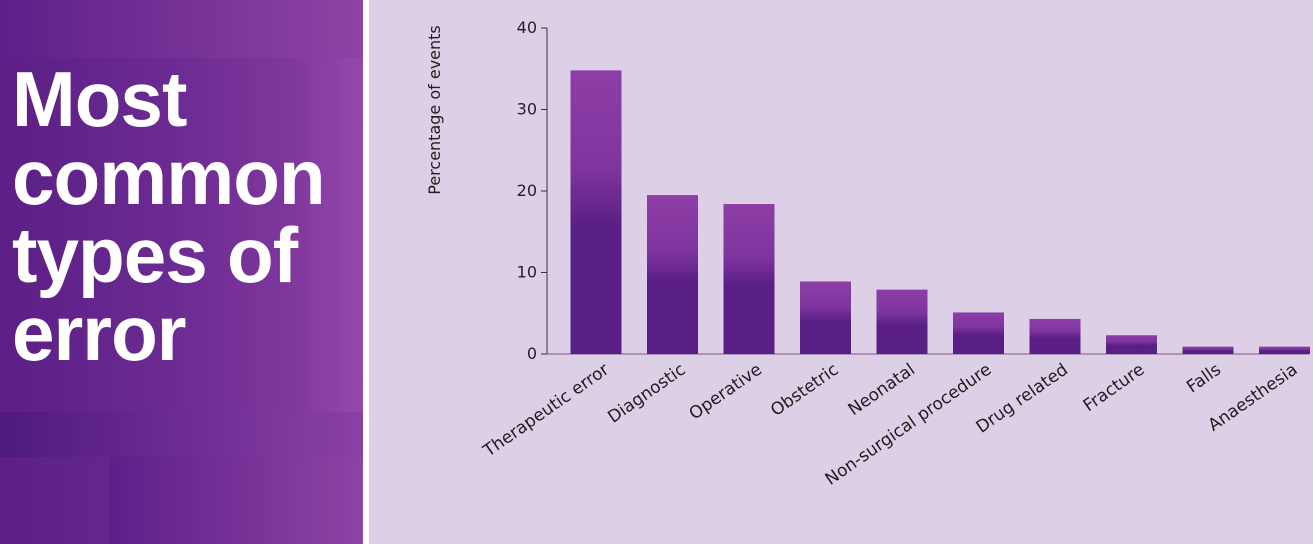  Describe the element at coordinates (1204, 379) in the screenshot. I see `x-tick-label: Falls` at that location.